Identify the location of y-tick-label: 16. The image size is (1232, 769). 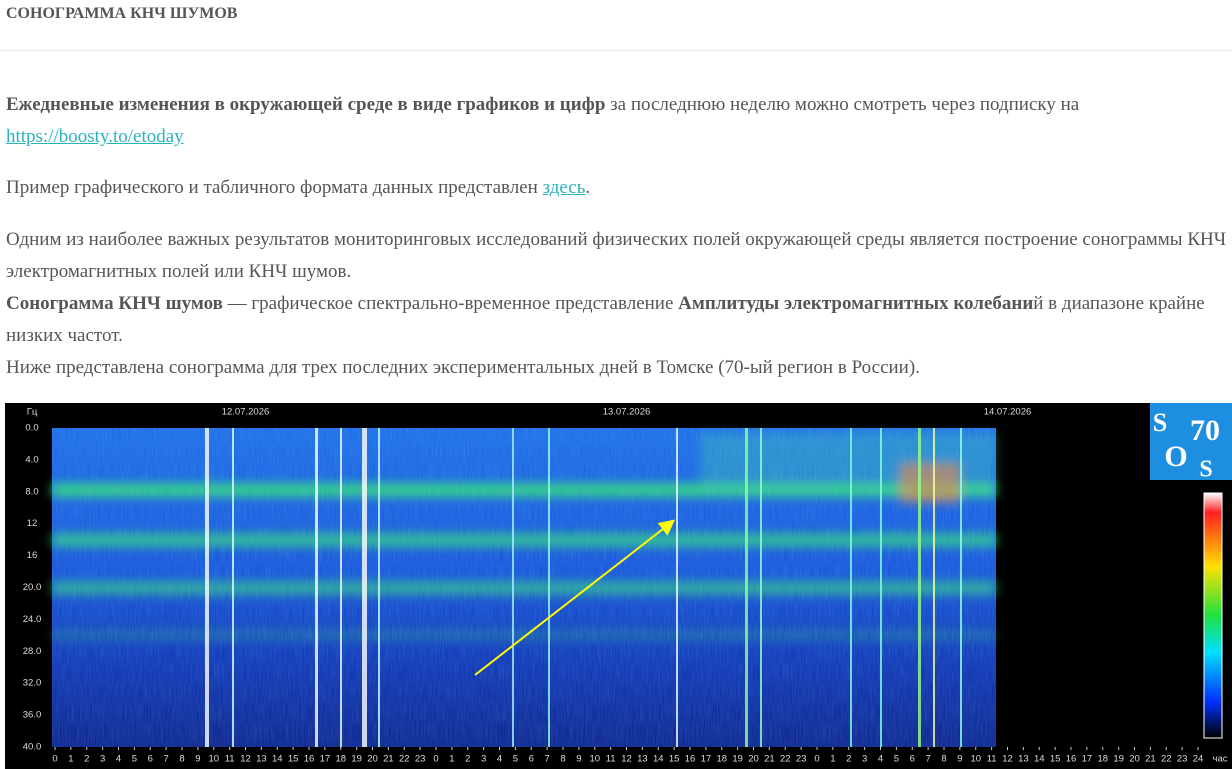
(32, 555).